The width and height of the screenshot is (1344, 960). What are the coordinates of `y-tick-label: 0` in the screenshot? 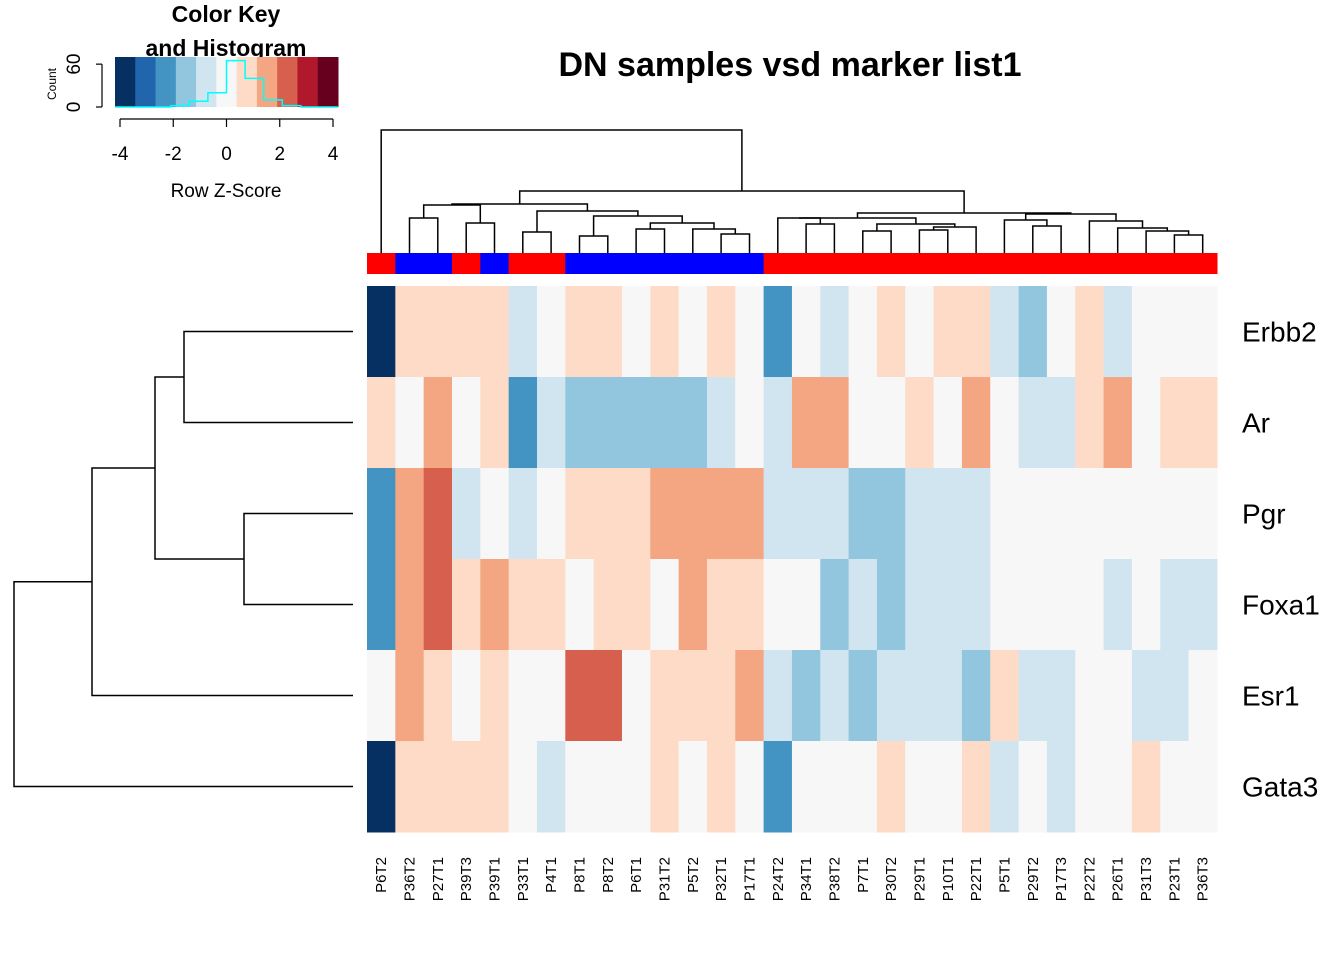 It's located at (74, 107).